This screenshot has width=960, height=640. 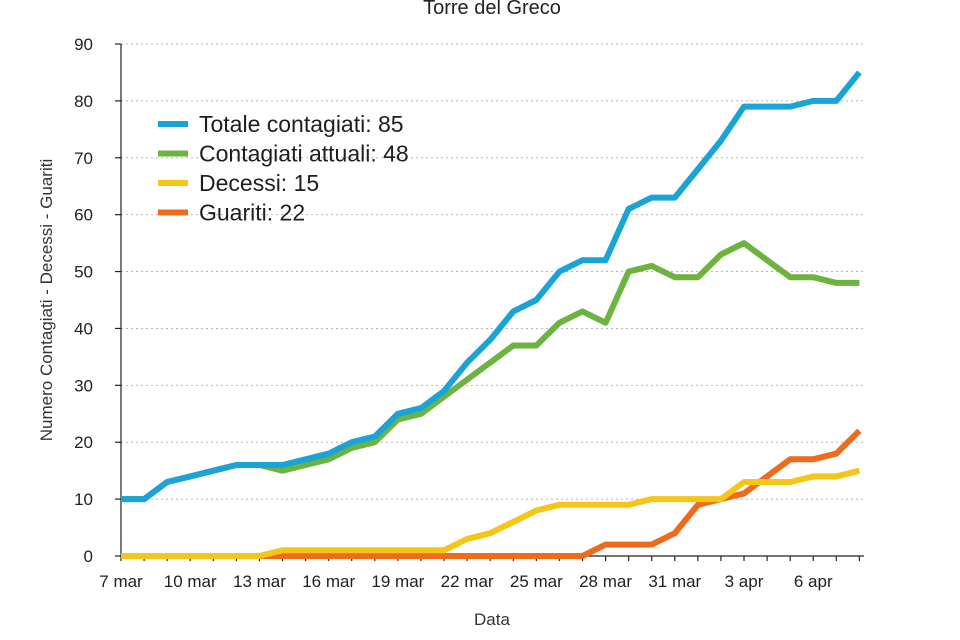 What do you see at coordinates (605, 581) in the screenshot?
I see `x-tick-label-7: 28 mar` at bounding box center [605, 581].